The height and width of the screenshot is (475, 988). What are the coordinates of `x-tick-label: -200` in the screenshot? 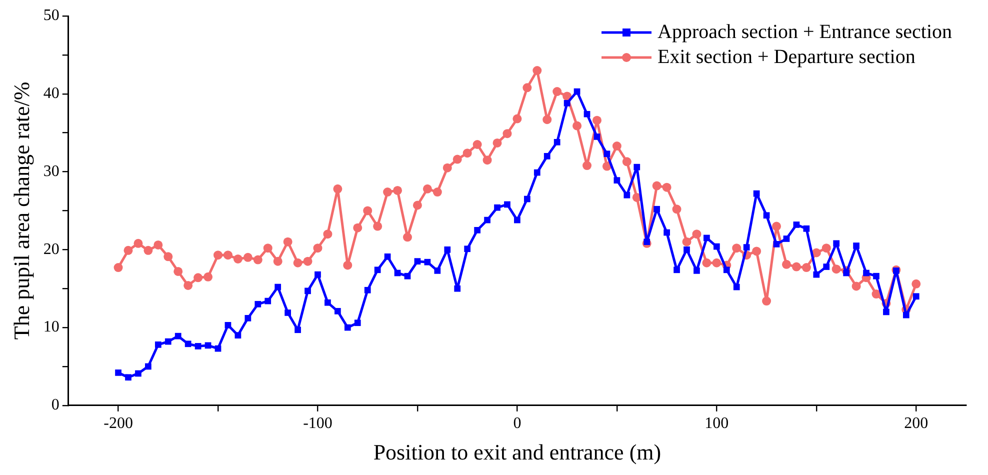 It's located at (118, 423).